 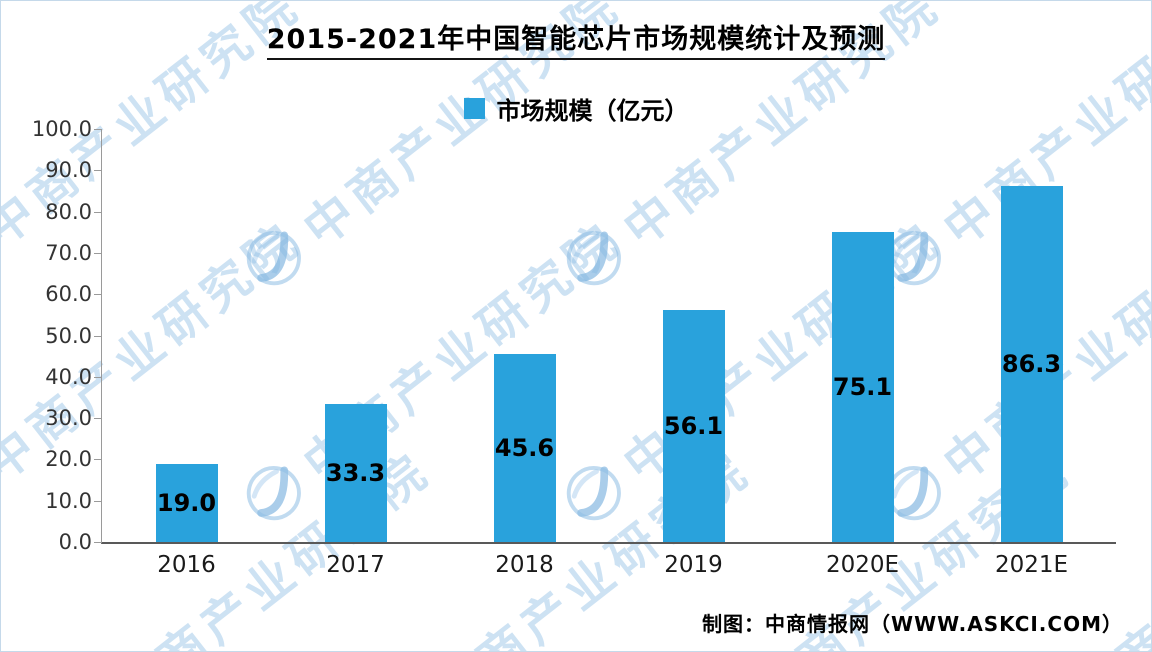 I want to click on bar-value-label: 86.3, so click(x=1031, y=363).